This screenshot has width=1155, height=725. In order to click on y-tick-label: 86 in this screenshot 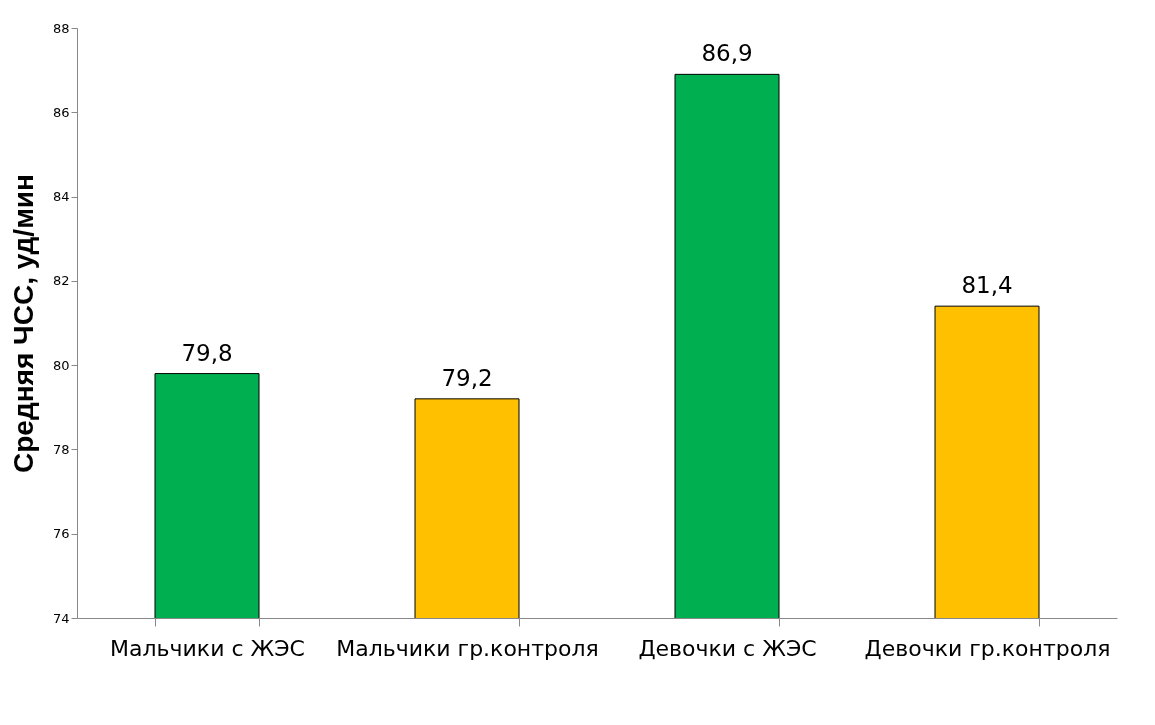, I will do `click(61, 112)`.